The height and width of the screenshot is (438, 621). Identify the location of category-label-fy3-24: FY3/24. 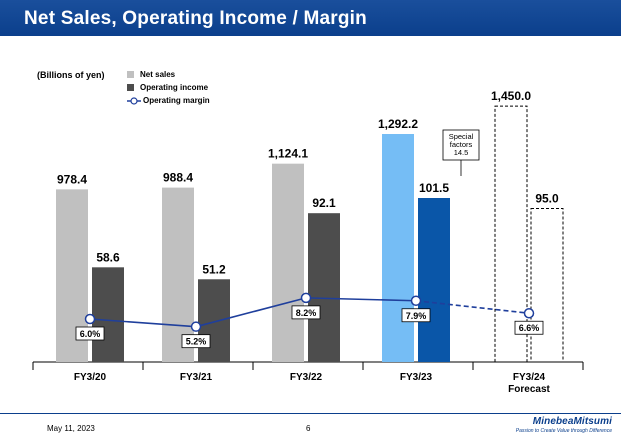
(529, 377).